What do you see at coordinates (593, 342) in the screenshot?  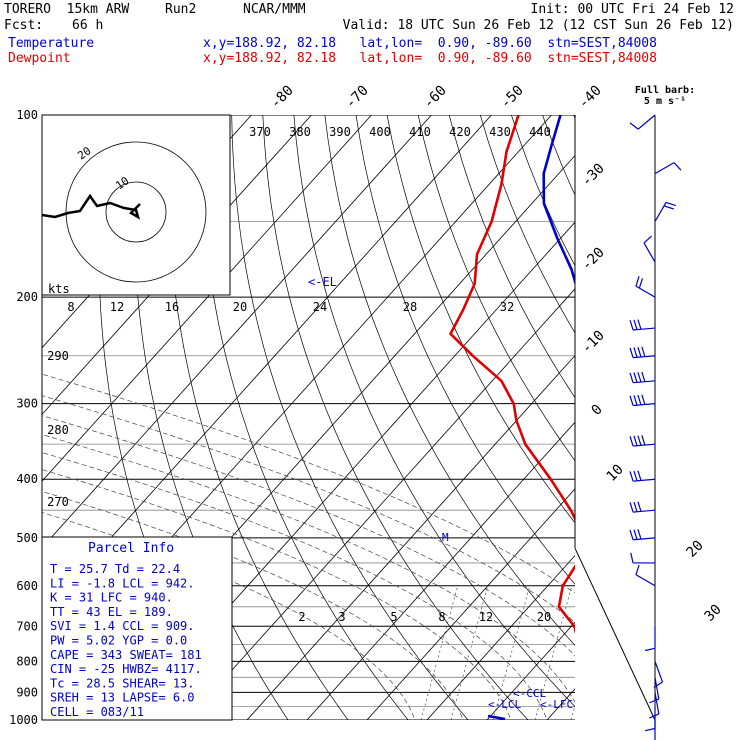 I see `isotherm-label: -10` at bounding box center [593, 342].